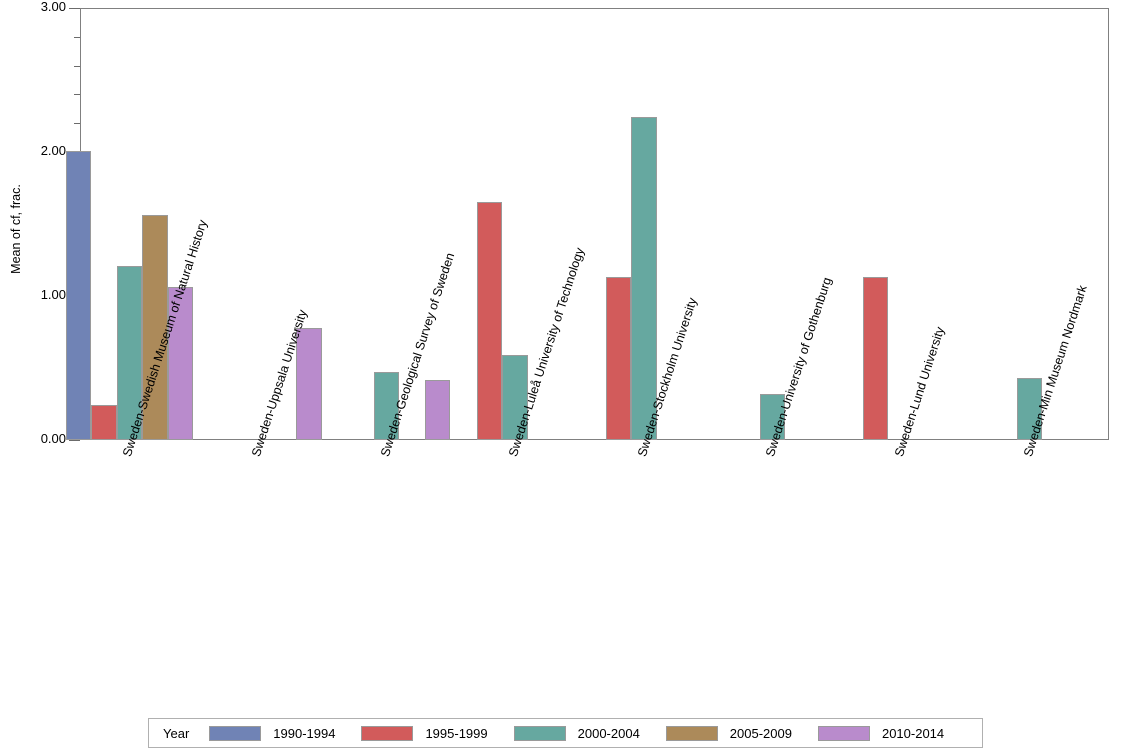  Describe the element at coordinates (913, 733) in the screenshot. I see `legend-label: 2010-2014` at that location.